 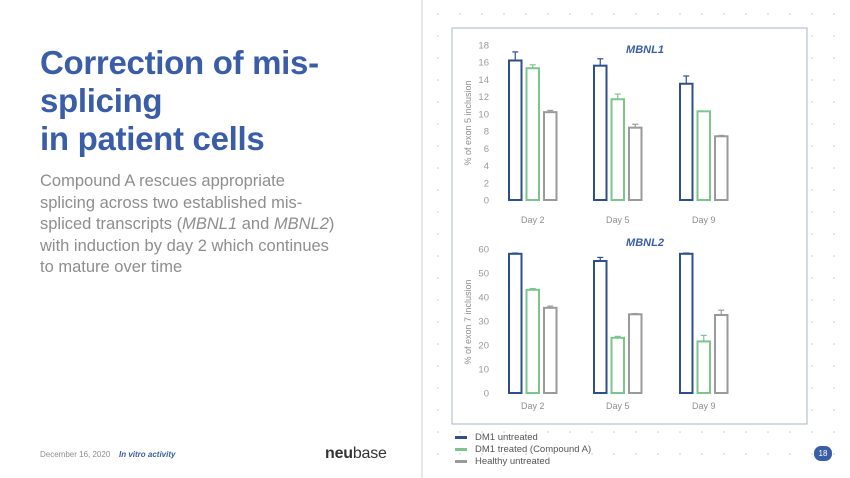 What do you see at coordinates (645, 243) in the screenshot?
I see `chart-title: MBNL2` at bounding box center [645, 243].